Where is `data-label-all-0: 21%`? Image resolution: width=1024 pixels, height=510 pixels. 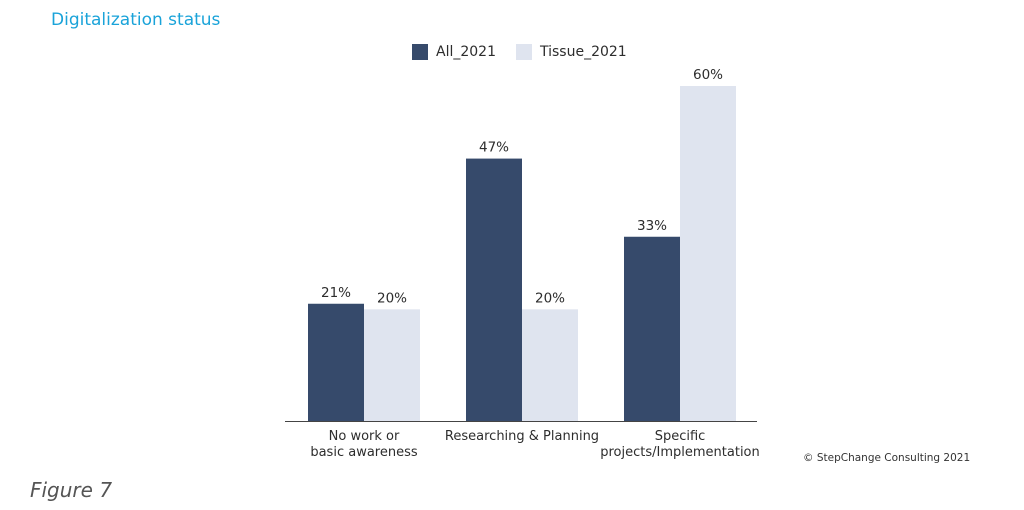
data-label-all-0: 21% is located at coordinates (336, 293).